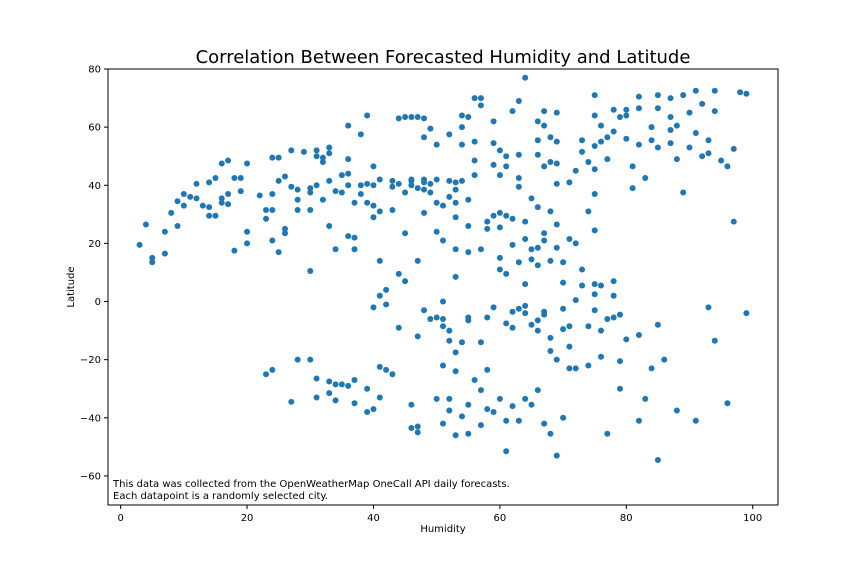  I want to click on y-axis: −60 −40 −20 0 20 40 60 80, so click(94, 273).